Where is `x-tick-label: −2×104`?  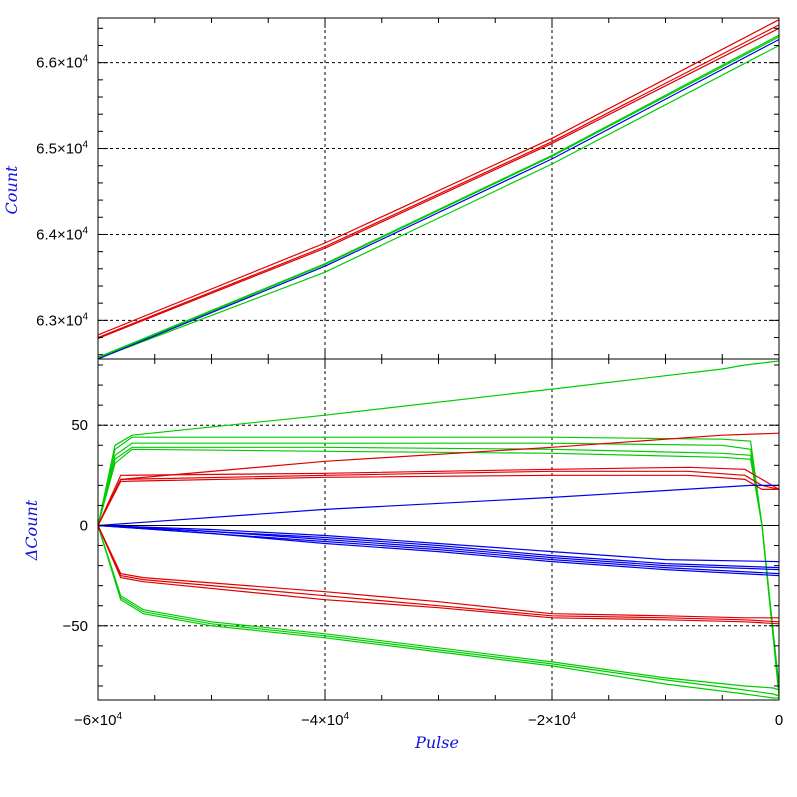 x-tick-label: −2×104 is located at coordinates (552, 720).